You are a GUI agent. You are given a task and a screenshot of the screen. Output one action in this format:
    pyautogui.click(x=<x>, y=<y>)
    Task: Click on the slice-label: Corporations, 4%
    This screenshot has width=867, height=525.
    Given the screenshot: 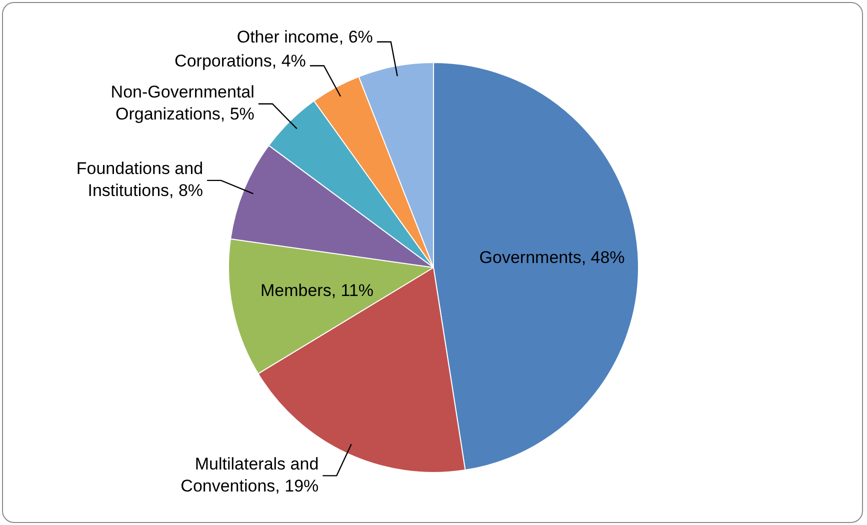 What is the action you would take?
    pyautogui.click(x=240, y=60)
    